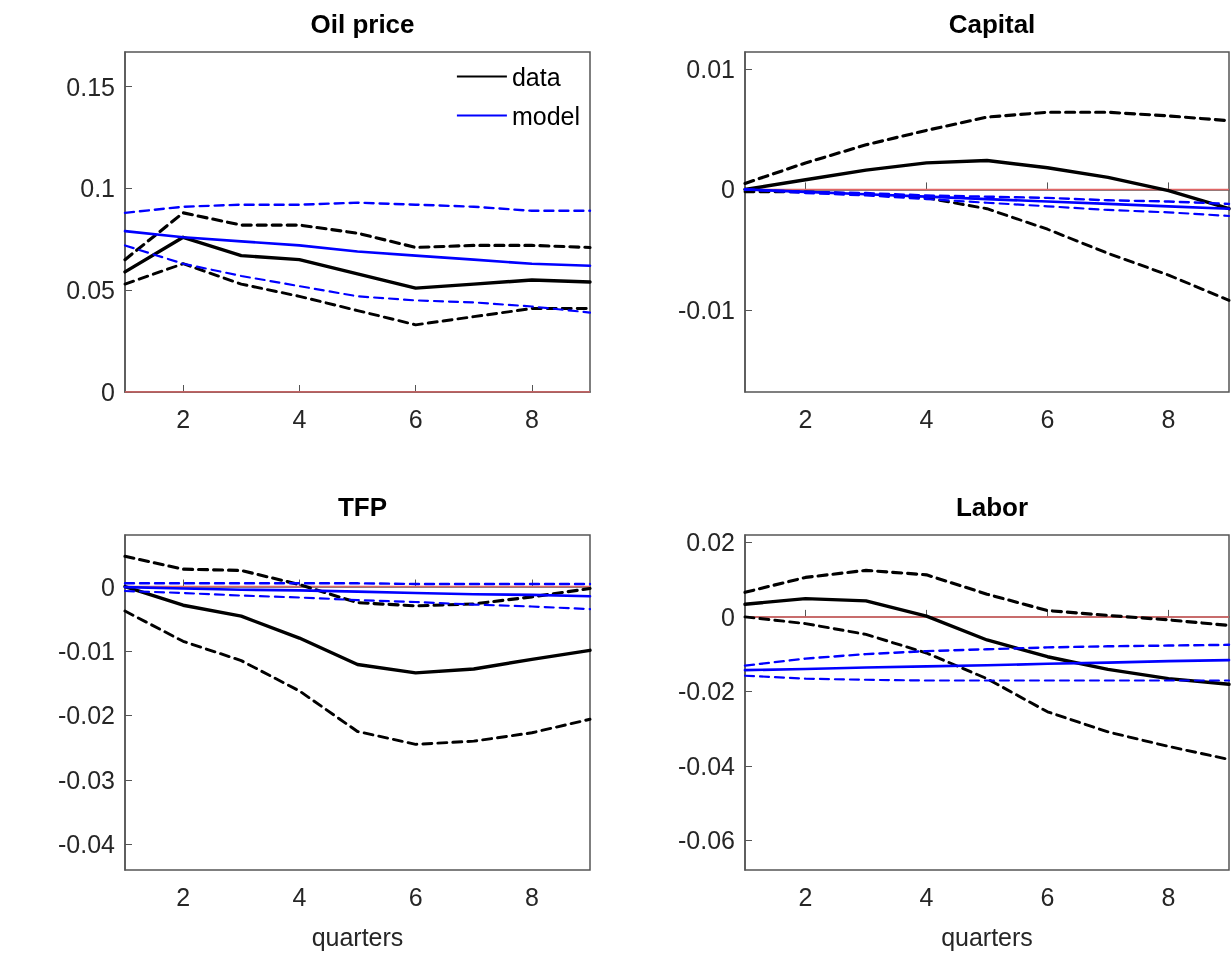 The height and width of the screenshot is (978, 1232). I want to click on y-tick-label: 0.01, so click(710, 68).